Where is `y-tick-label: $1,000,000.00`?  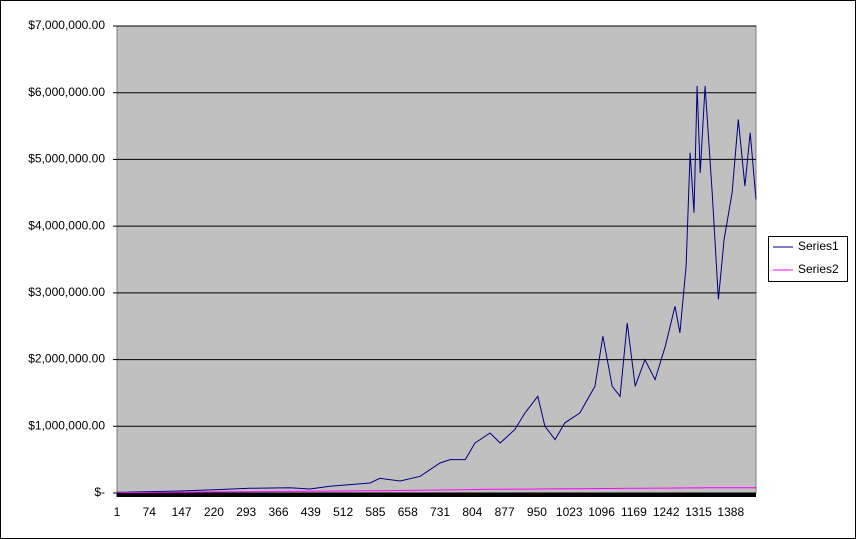
y-tick-label: $1,000,000.00 is located at coordinates (66, 425).